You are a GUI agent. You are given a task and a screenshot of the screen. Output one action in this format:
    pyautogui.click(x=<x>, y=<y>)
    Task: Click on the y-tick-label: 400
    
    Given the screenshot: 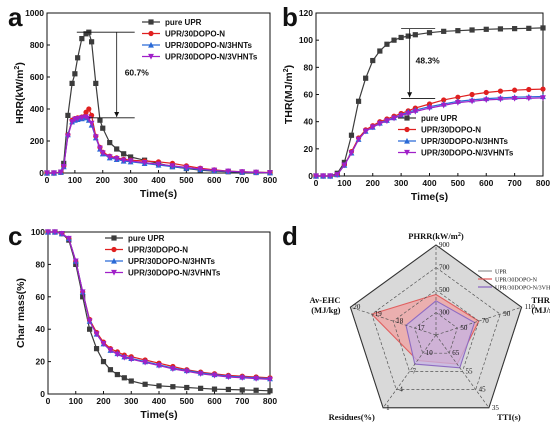 What is the action you would take?
    pyautogui.click(x=37, y=109)
    